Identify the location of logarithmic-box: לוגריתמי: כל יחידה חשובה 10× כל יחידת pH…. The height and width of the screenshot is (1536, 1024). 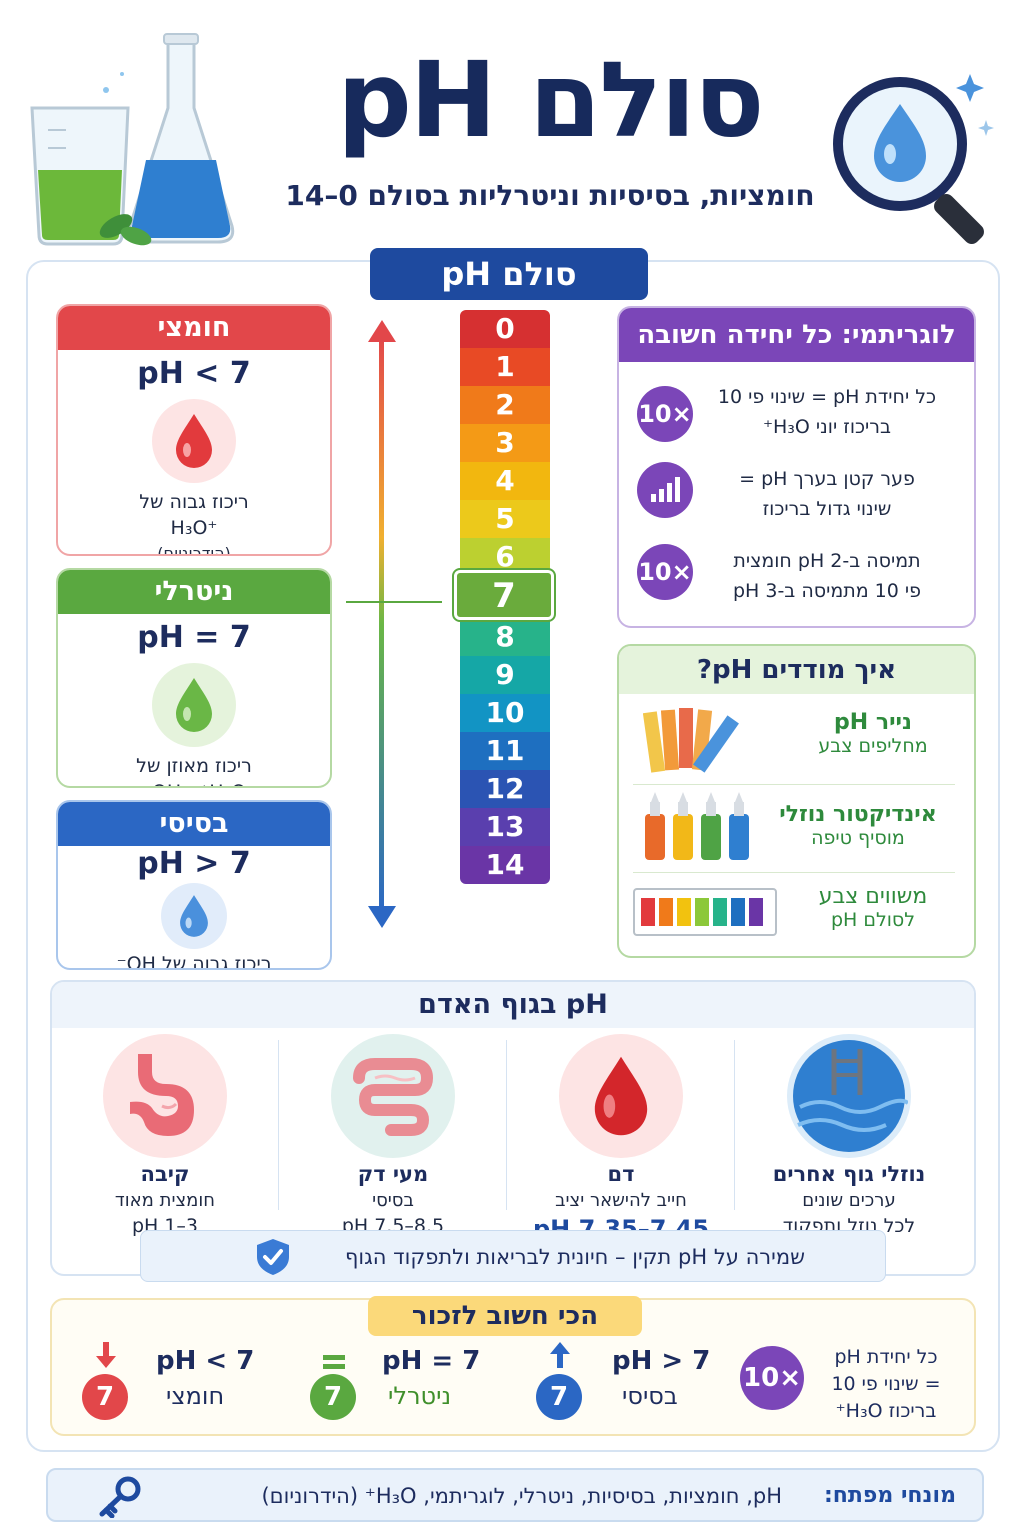
(796, 467).